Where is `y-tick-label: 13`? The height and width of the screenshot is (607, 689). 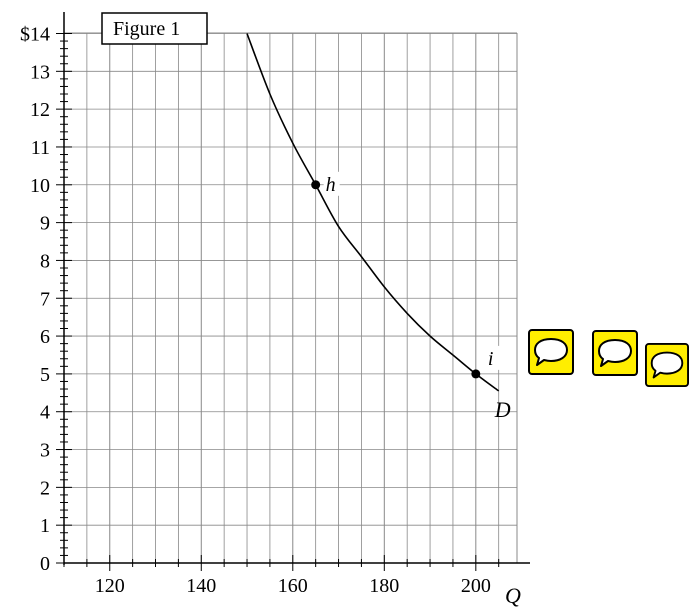 y-tick-label: 13 is located at coordinates (40, 72).